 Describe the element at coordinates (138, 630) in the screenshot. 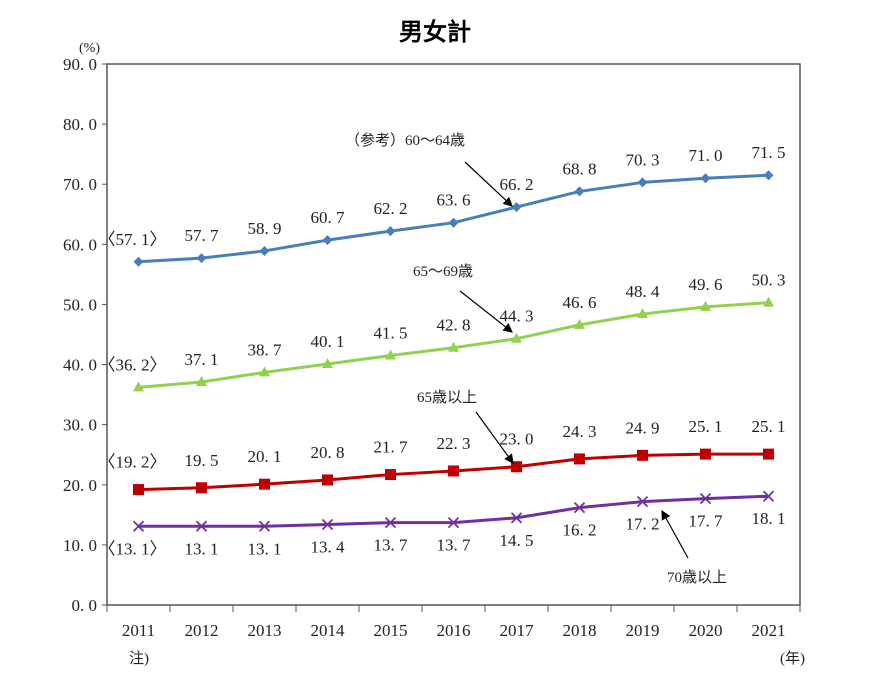

I see `x-tick-label: 2011` at that location.